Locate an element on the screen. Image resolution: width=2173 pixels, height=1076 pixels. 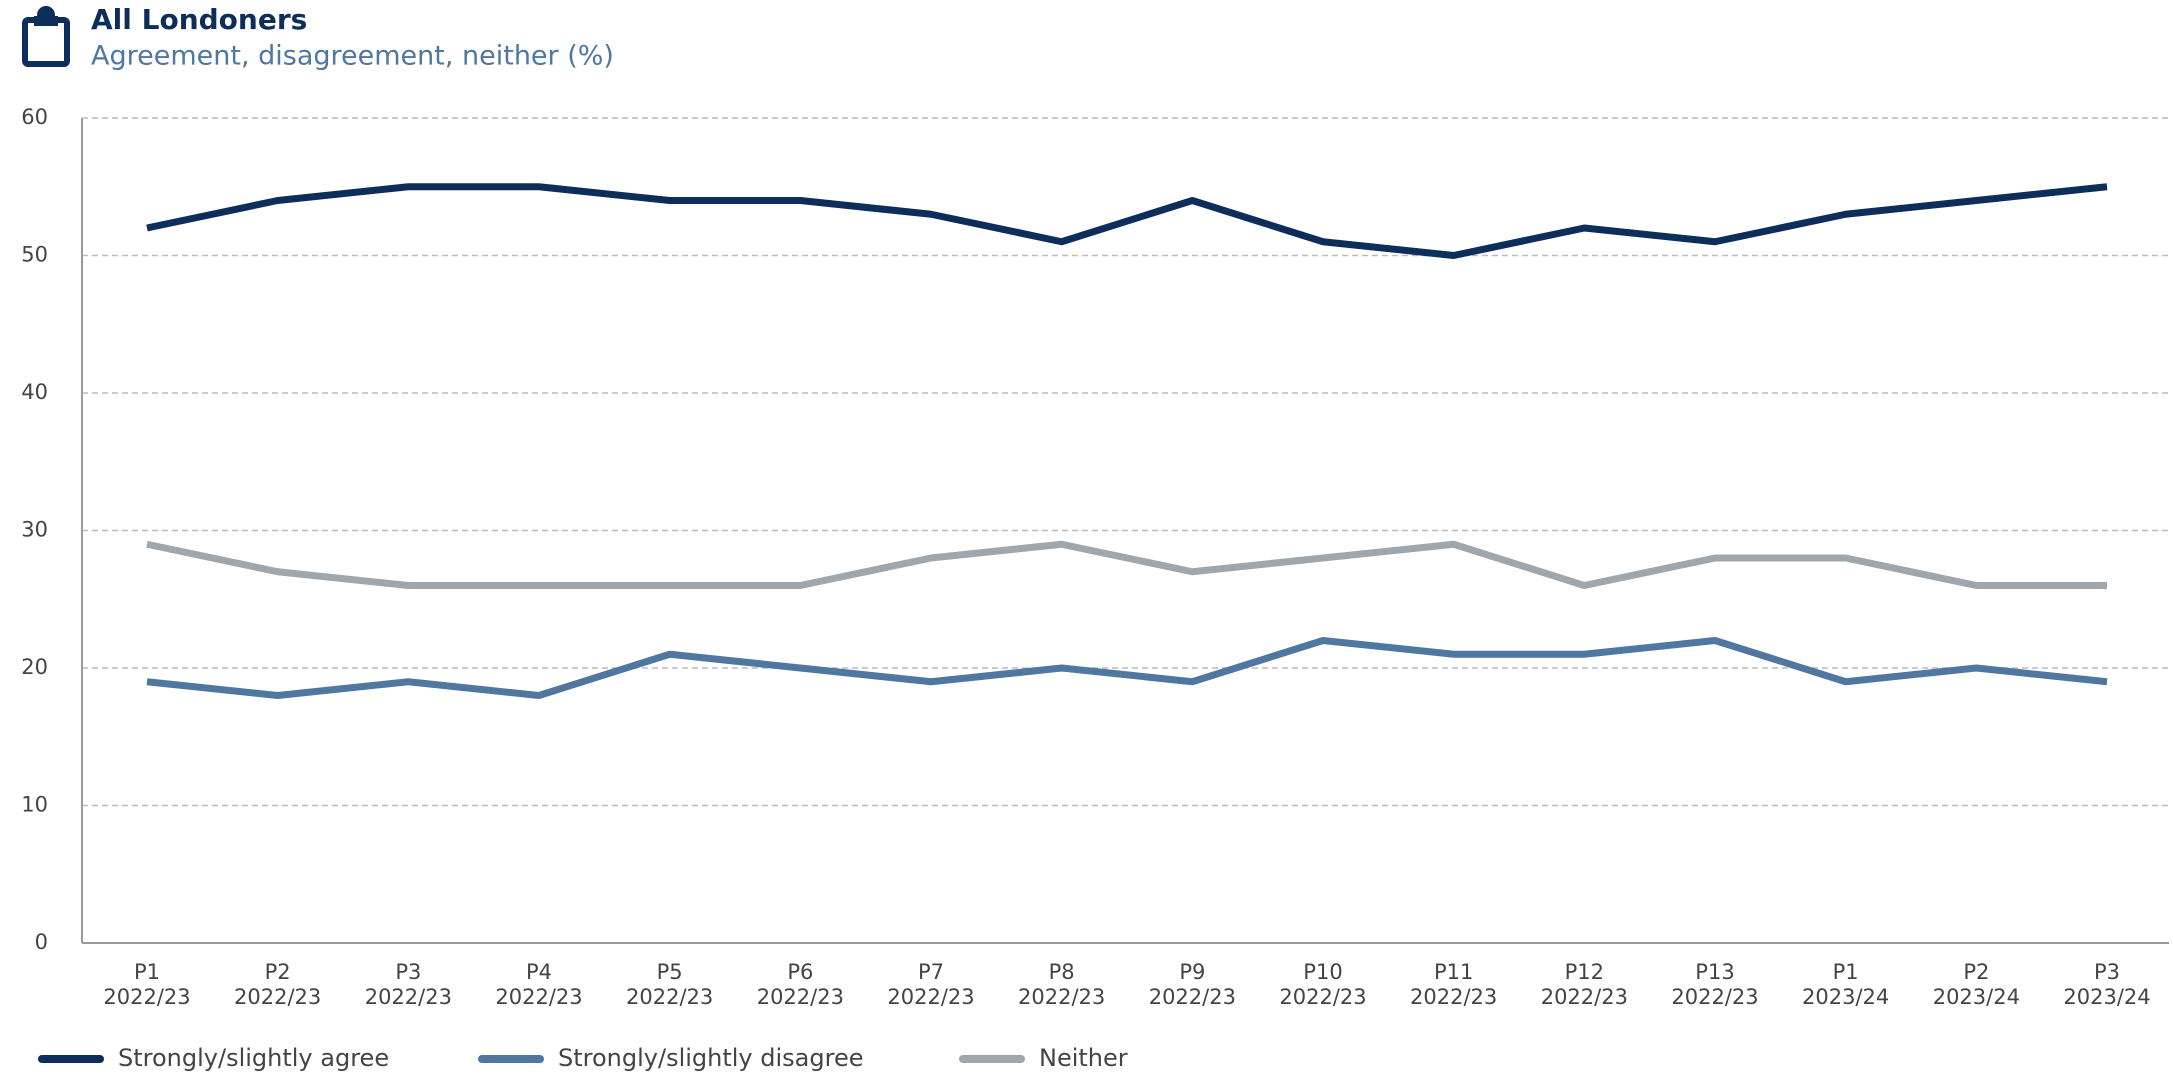
x-tick-label: P6 is located at coordinates (800, 972).